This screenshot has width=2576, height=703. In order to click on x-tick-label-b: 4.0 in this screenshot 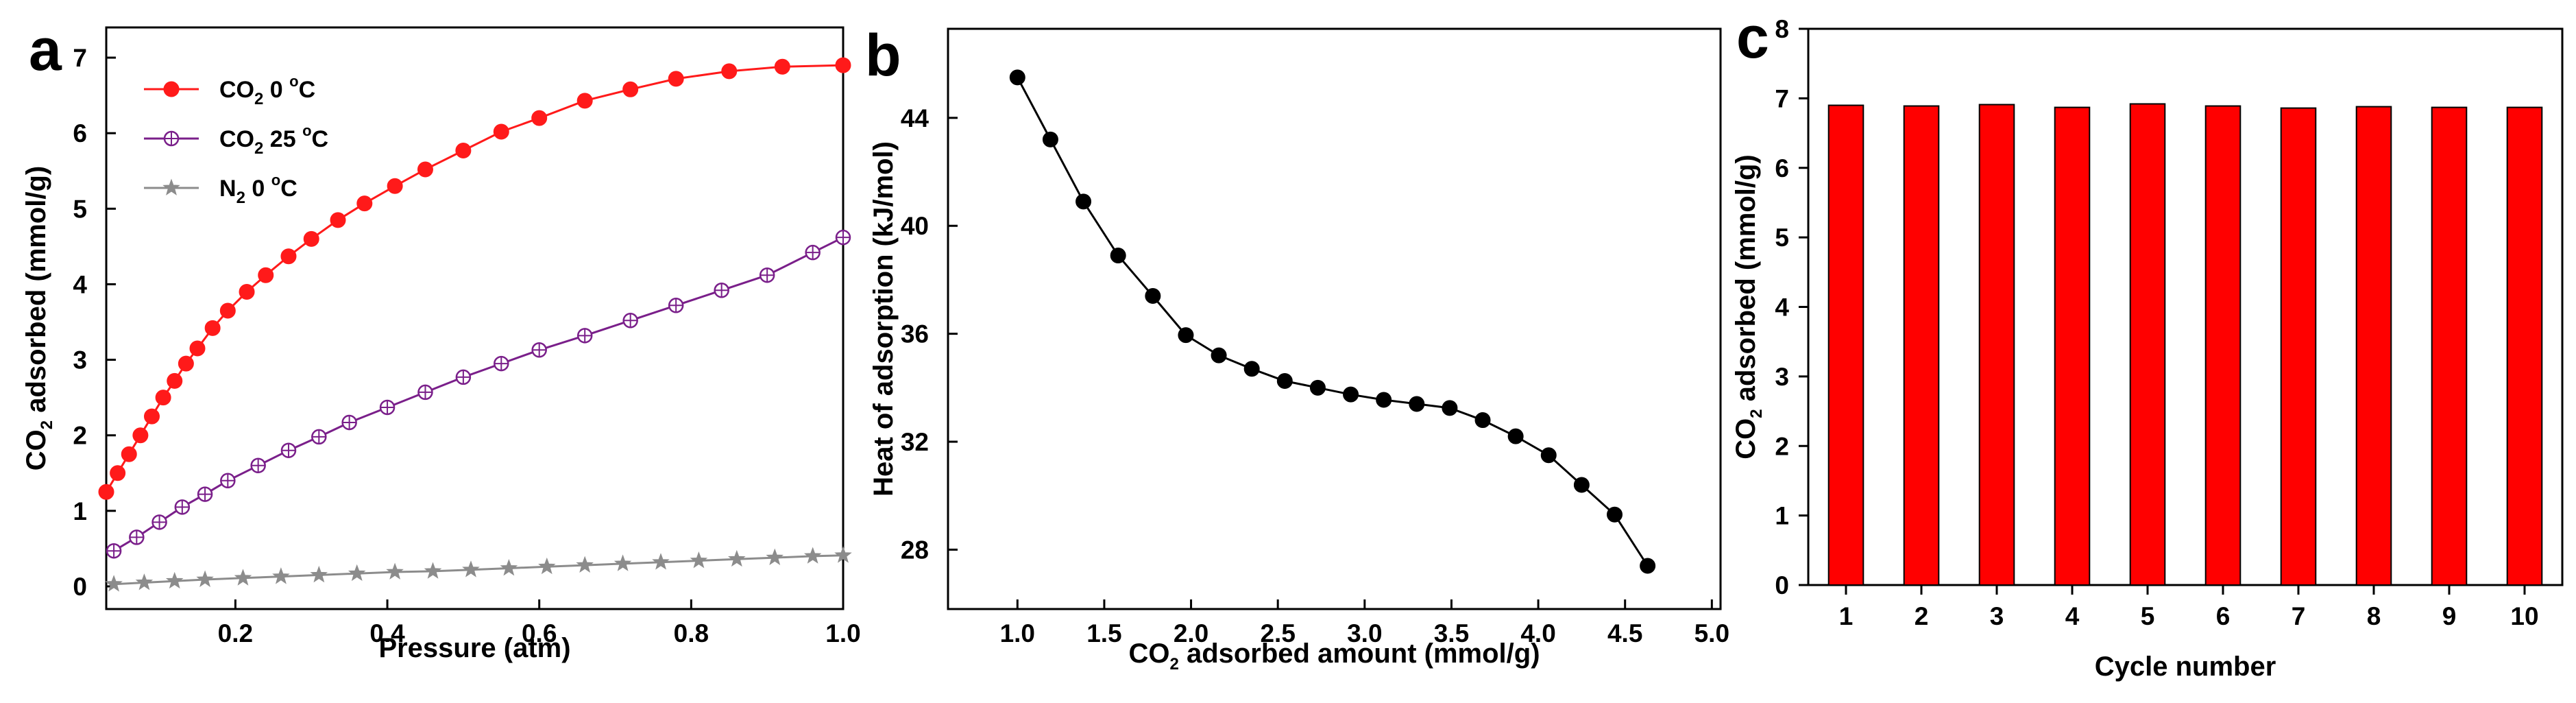, I will do `click(1537, 633)`.